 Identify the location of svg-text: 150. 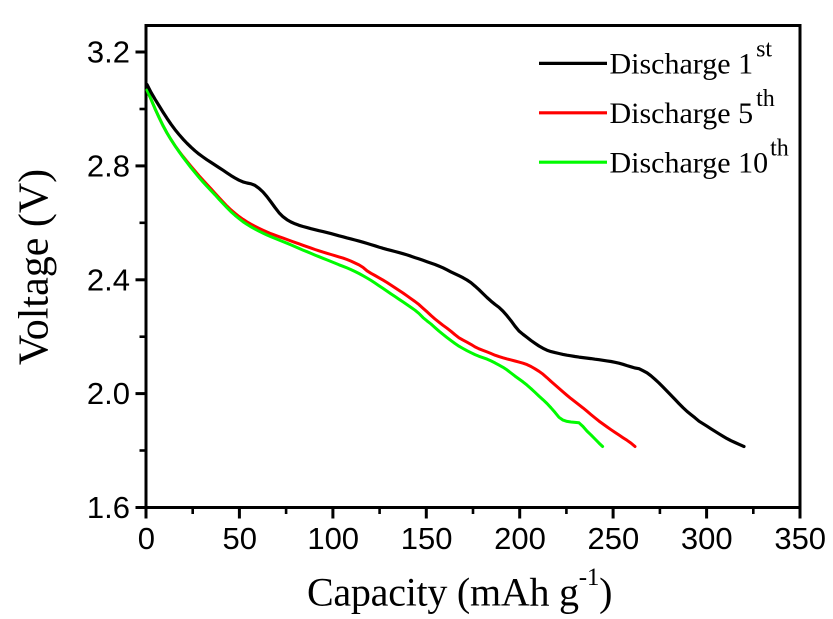
(427, 538).